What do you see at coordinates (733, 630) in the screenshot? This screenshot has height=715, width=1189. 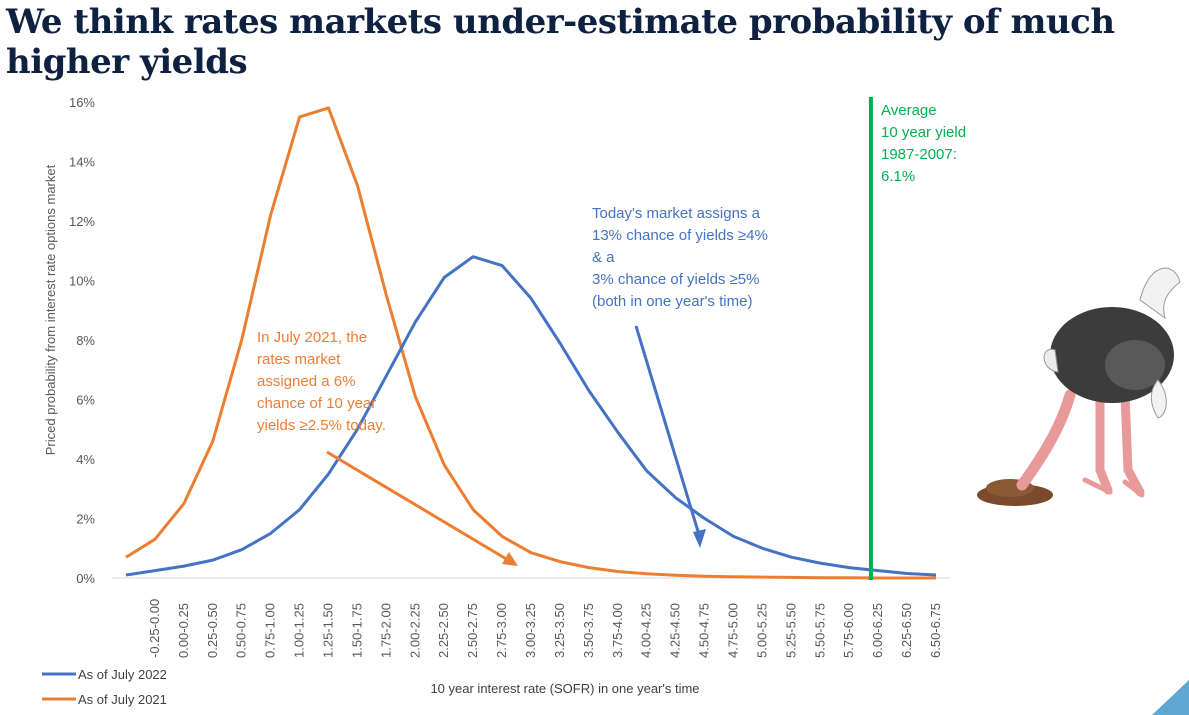 I see `x-tick-label: 4.75-5.00` at bounding box center [733, 630].